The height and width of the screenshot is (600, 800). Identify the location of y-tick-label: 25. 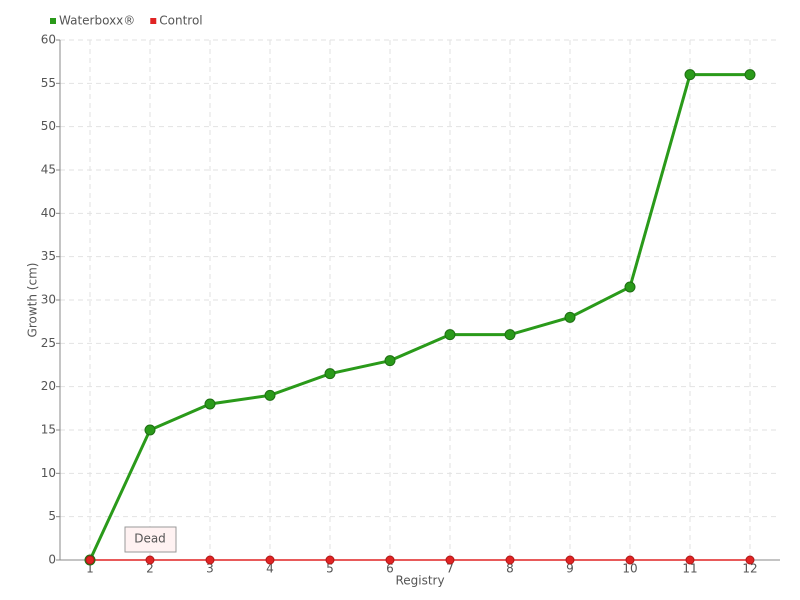
(48, 343).